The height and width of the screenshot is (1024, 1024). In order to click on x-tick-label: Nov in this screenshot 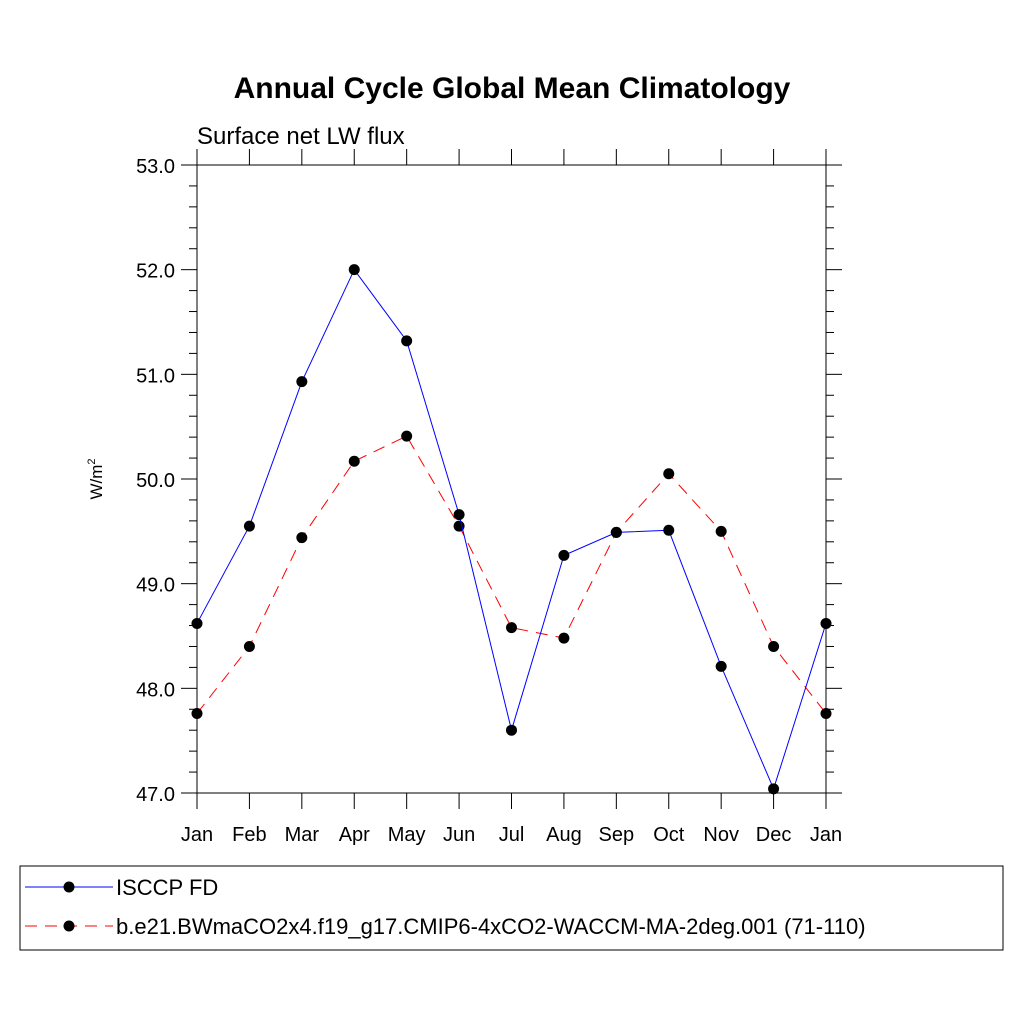, I will do `click(721, 835)`.